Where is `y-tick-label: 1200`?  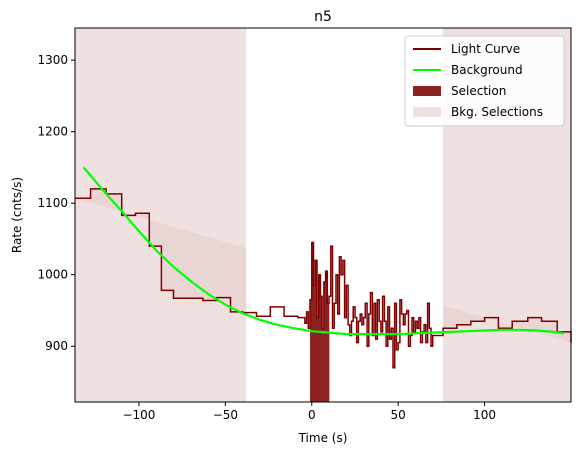
y-tick-label: 1200 is located at coordinates (52, 132).